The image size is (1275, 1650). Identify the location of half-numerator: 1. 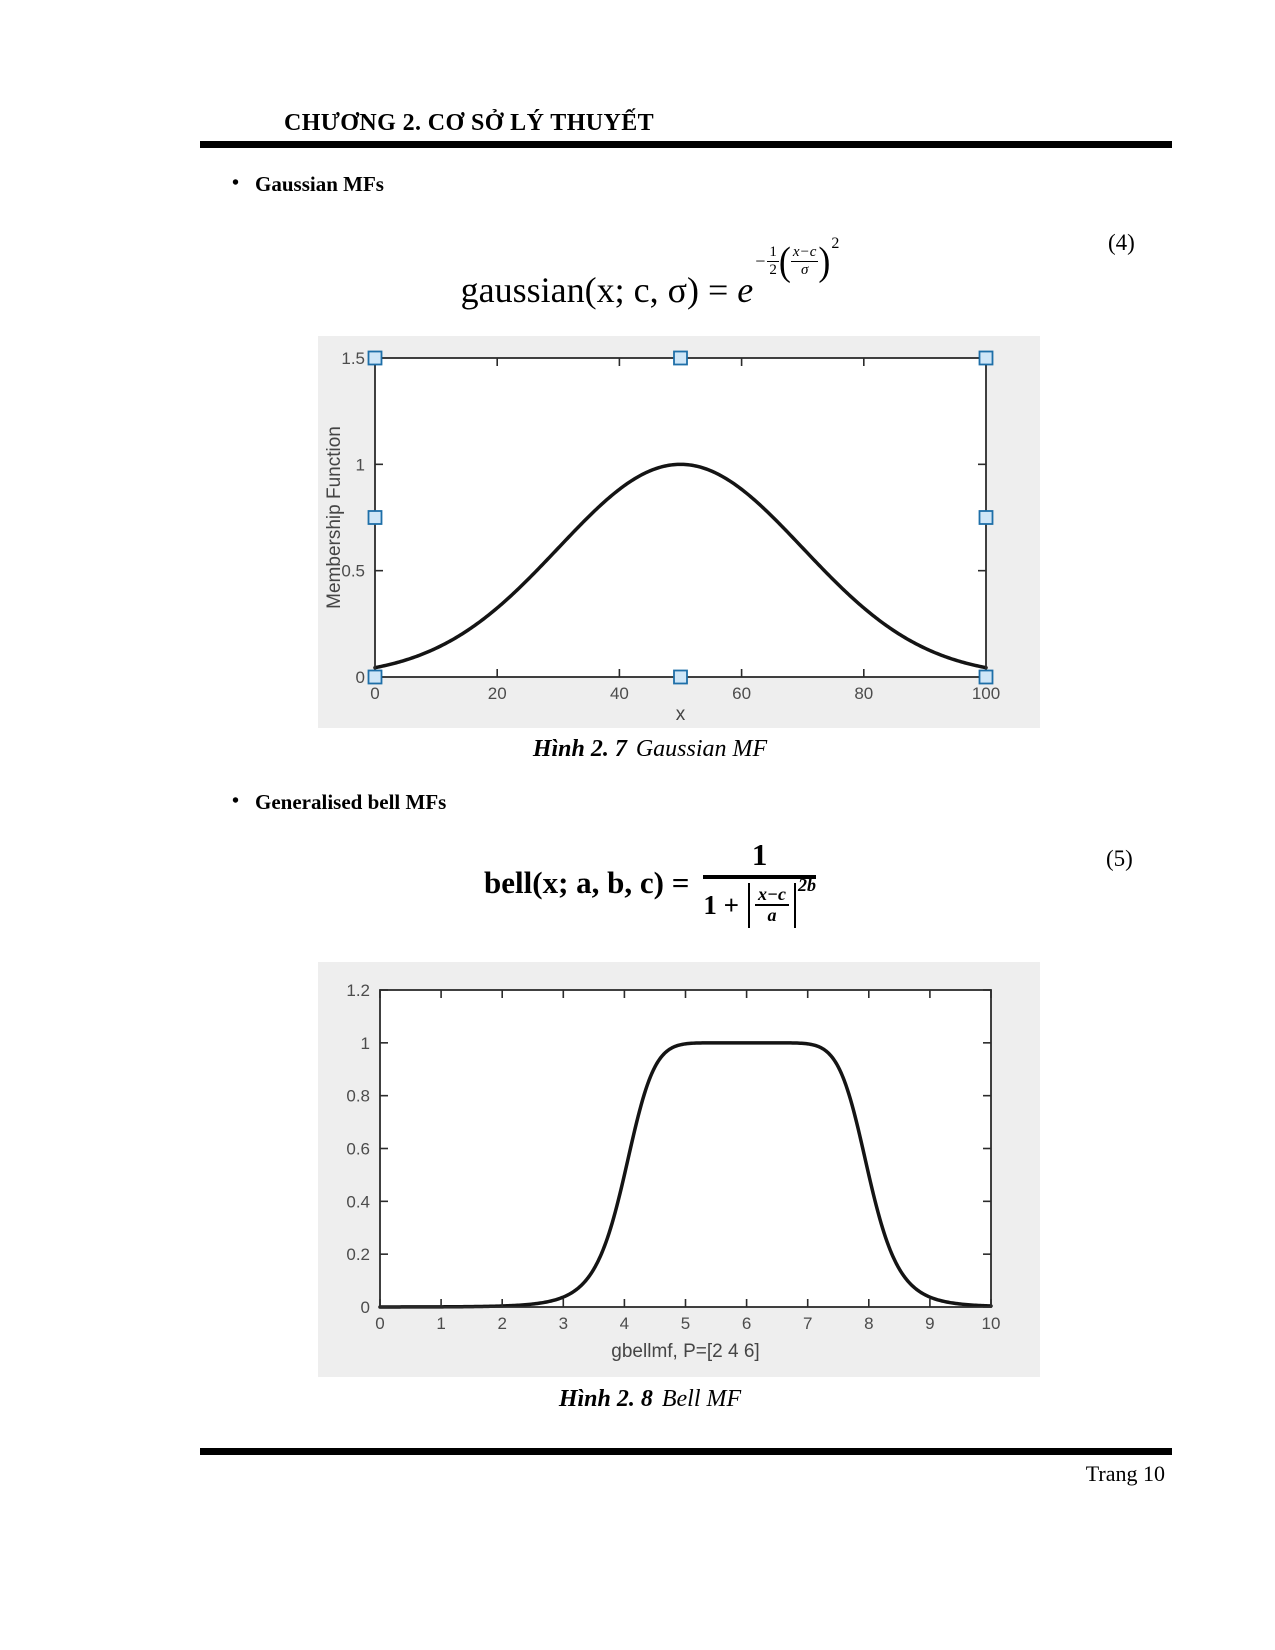
(773, 253).